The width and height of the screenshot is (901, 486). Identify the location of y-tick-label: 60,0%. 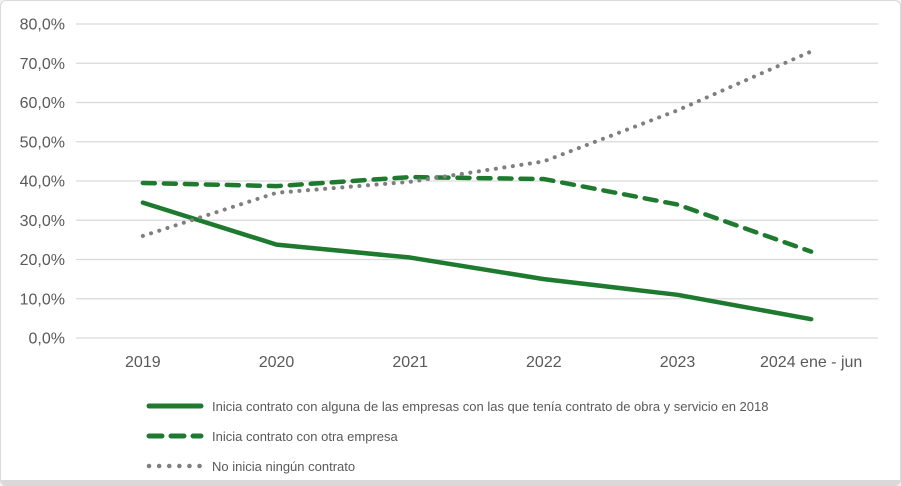
(42, 103).